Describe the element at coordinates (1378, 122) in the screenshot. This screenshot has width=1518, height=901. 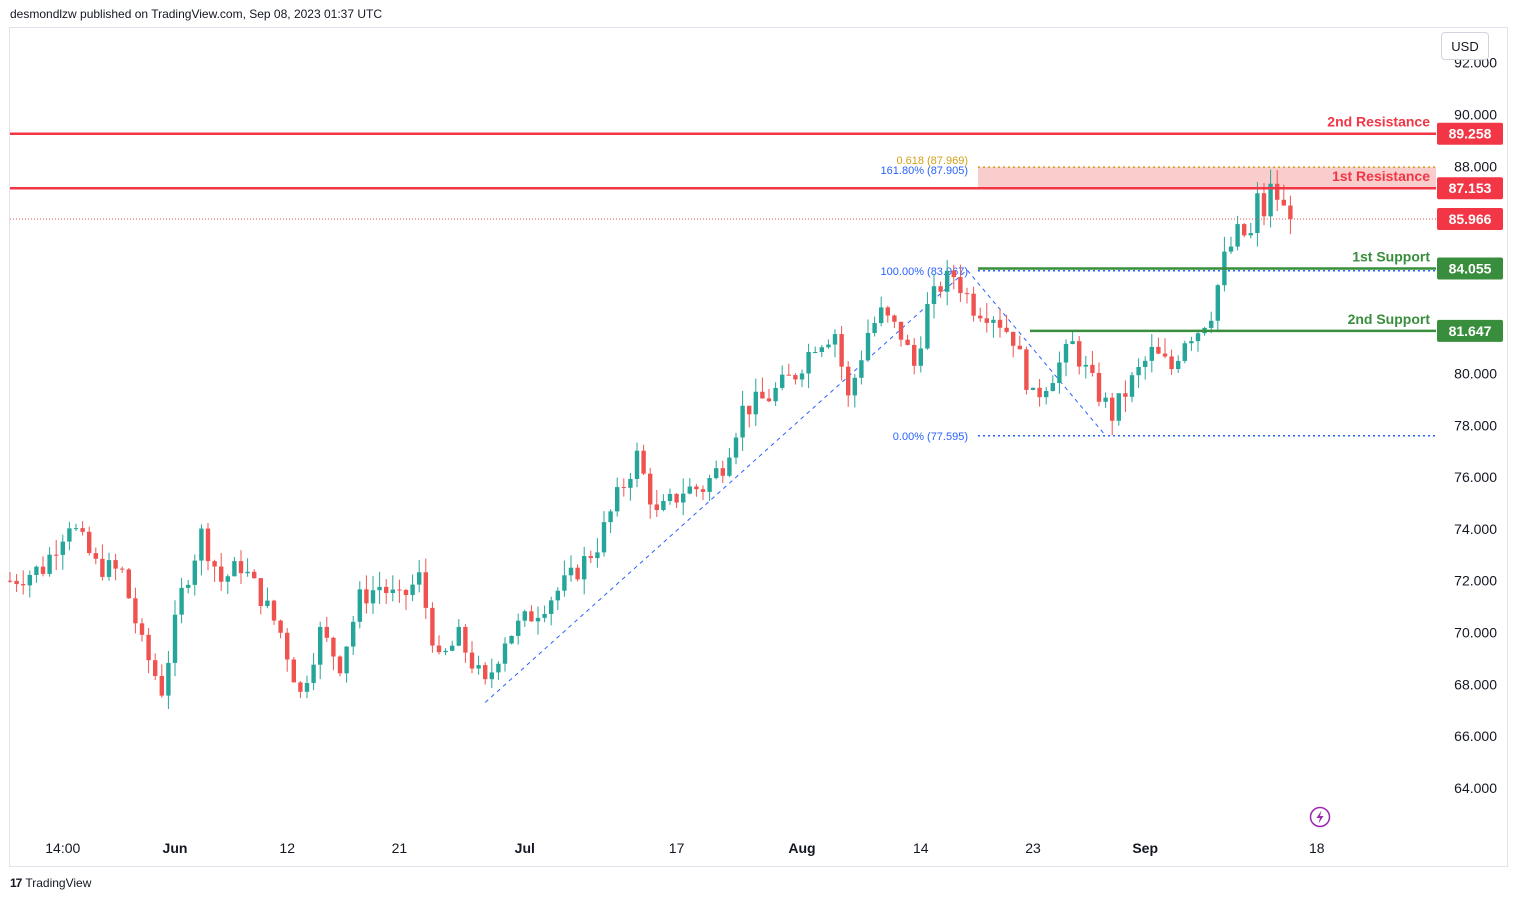
I see `2nd-resistance-label: 2nd Resistance` at that location.